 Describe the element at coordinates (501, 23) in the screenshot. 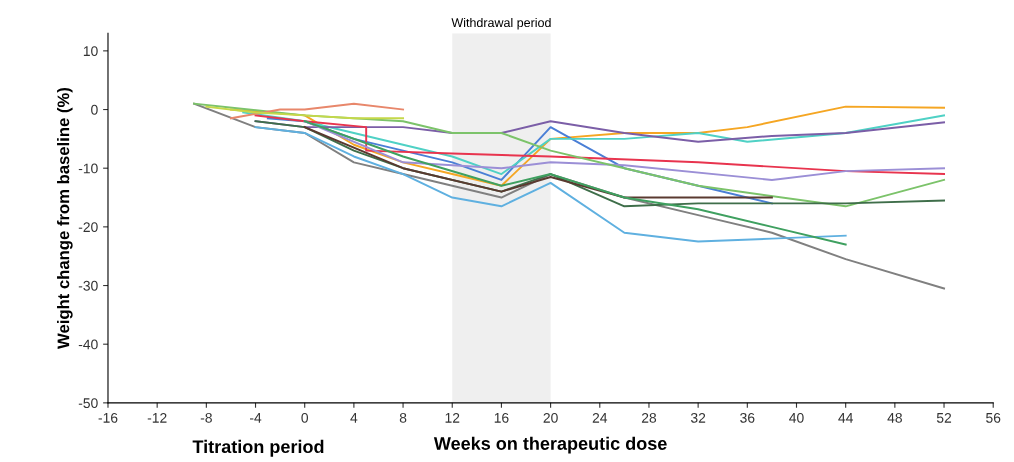

I see `band-label: Withdrawal period` at that location.